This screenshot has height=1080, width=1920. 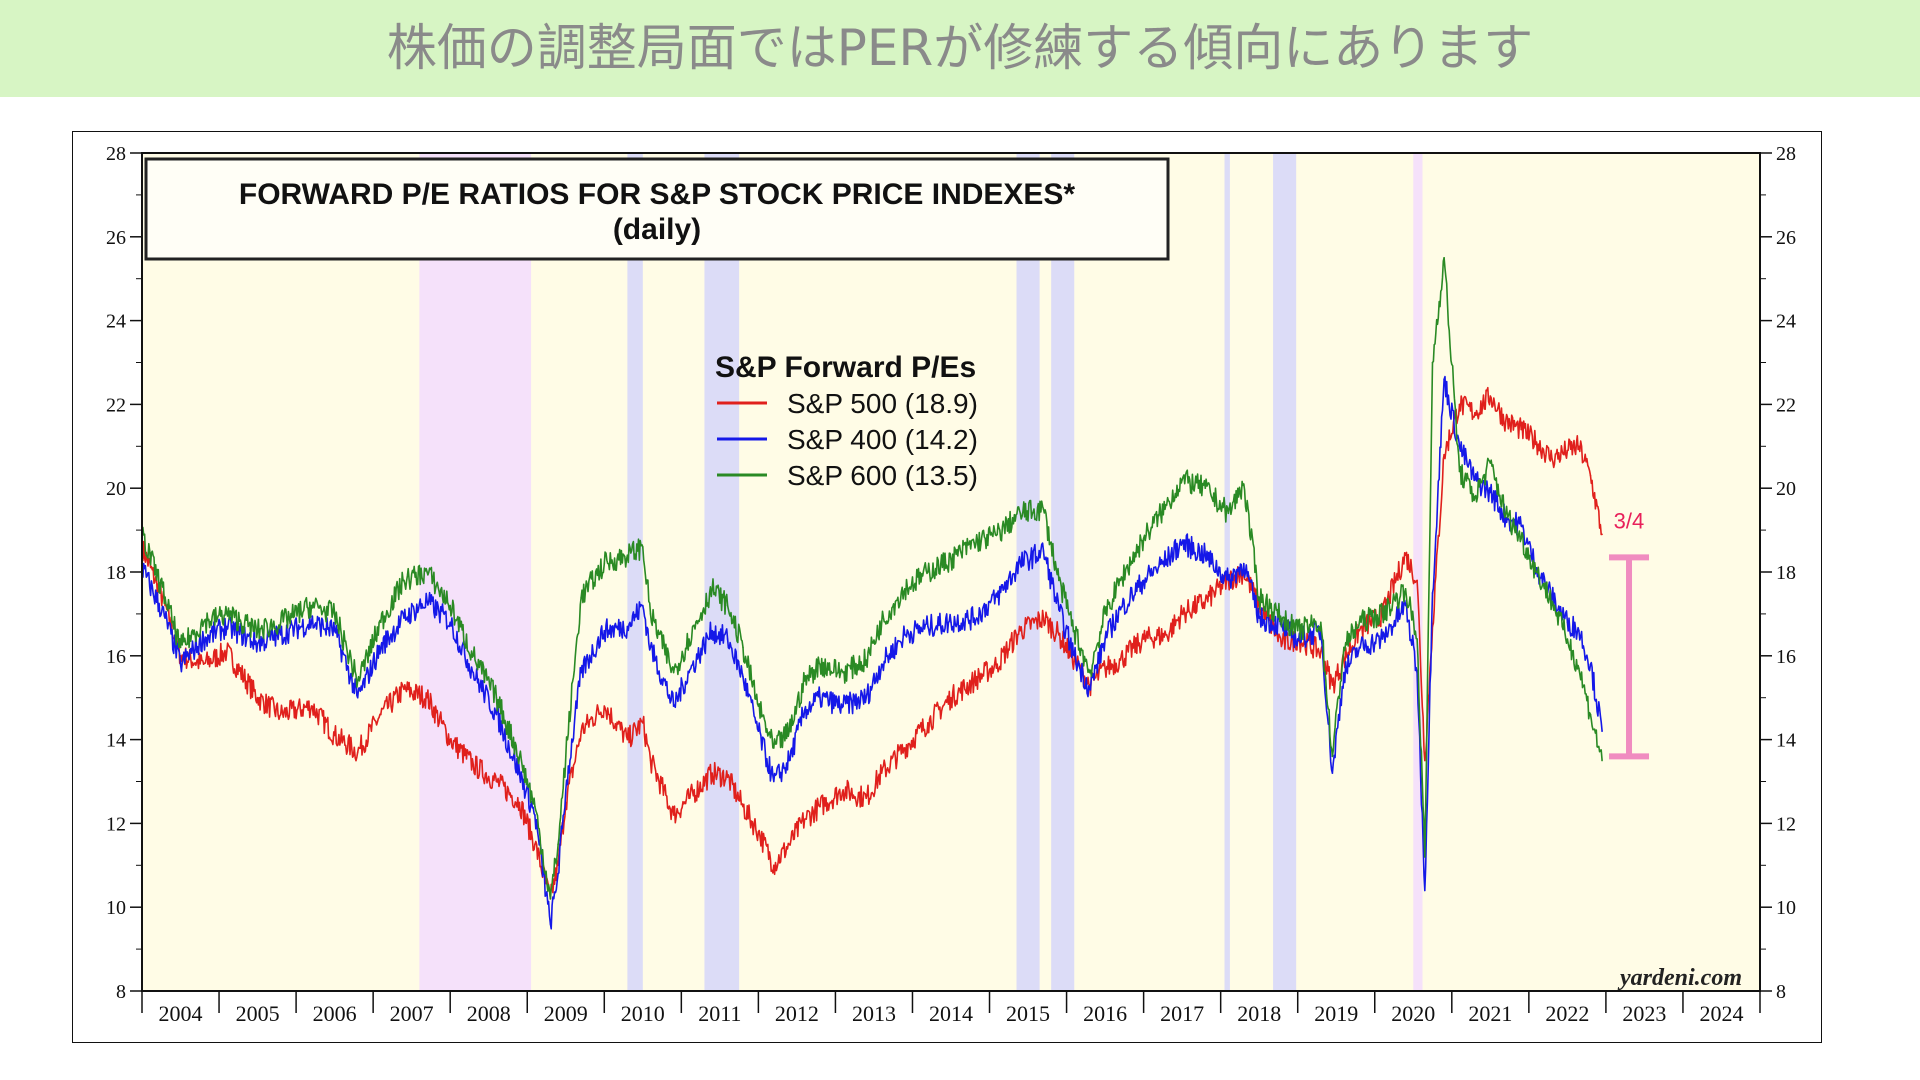 What do you see at coordinates (1679, 978) in the screenshot?
I see `source-credit: yardeni.com` at bounding box center [1679, 978].